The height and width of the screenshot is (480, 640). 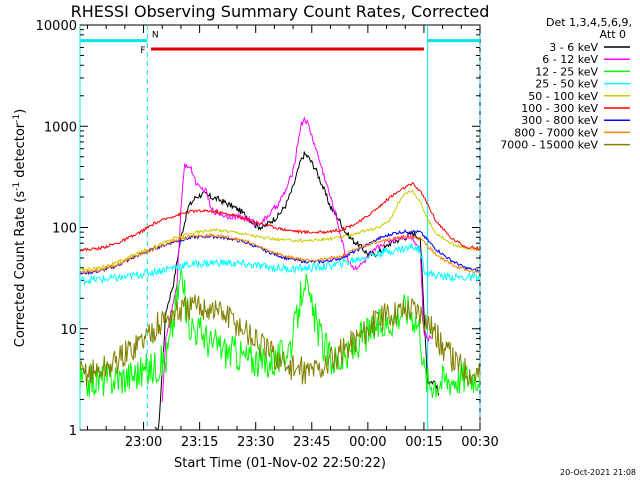 What do you see at coordinates (598, 472) in the screenshot?
I see `timestamp: 20-Oct-2021 21:08` at bounding box center [598, 472].